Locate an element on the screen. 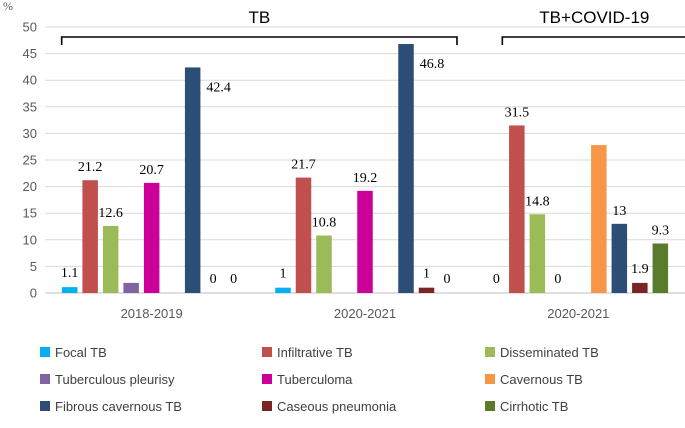 This screenshot has width=685, height=428. y-tick-label: 0 is located at coordinates (33, 293).